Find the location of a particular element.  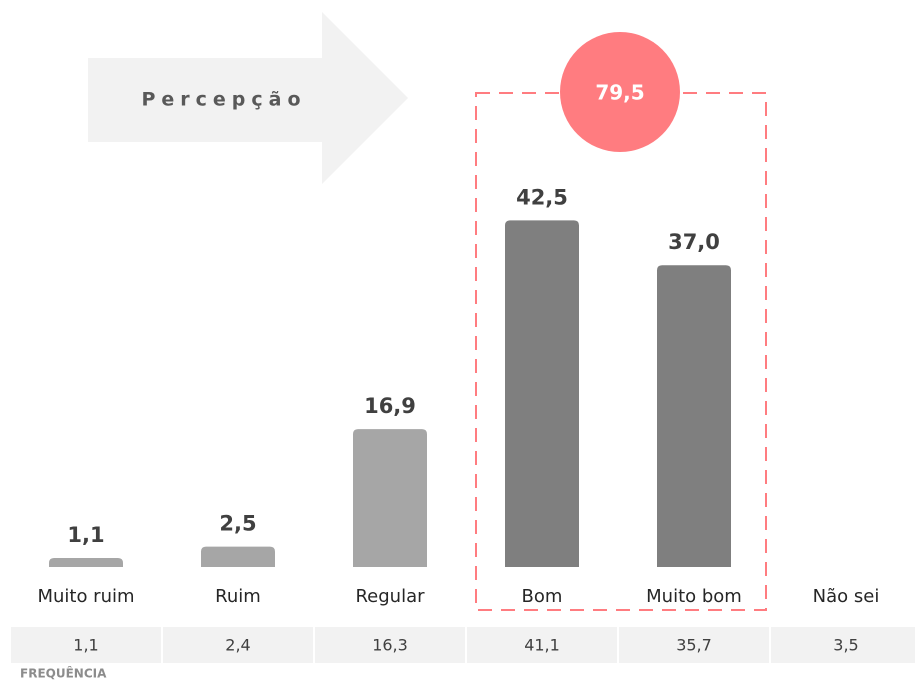

arrow is located at coordinates (248, 98).